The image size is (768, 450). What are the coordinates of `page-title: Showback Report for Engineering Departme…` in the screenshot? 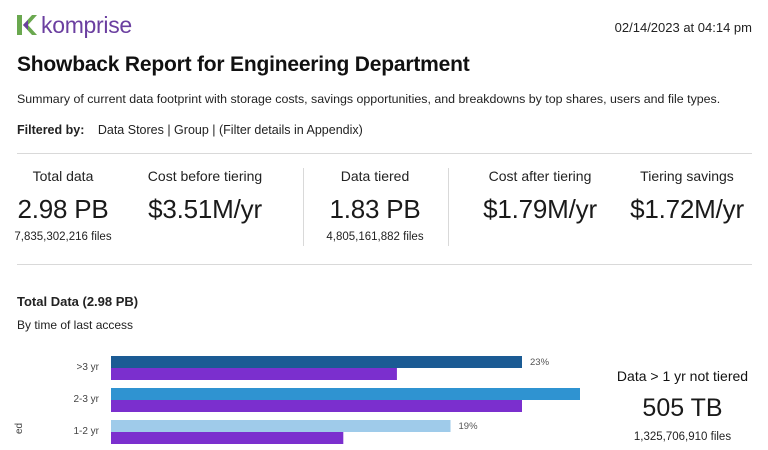 It's located at (243, 64).